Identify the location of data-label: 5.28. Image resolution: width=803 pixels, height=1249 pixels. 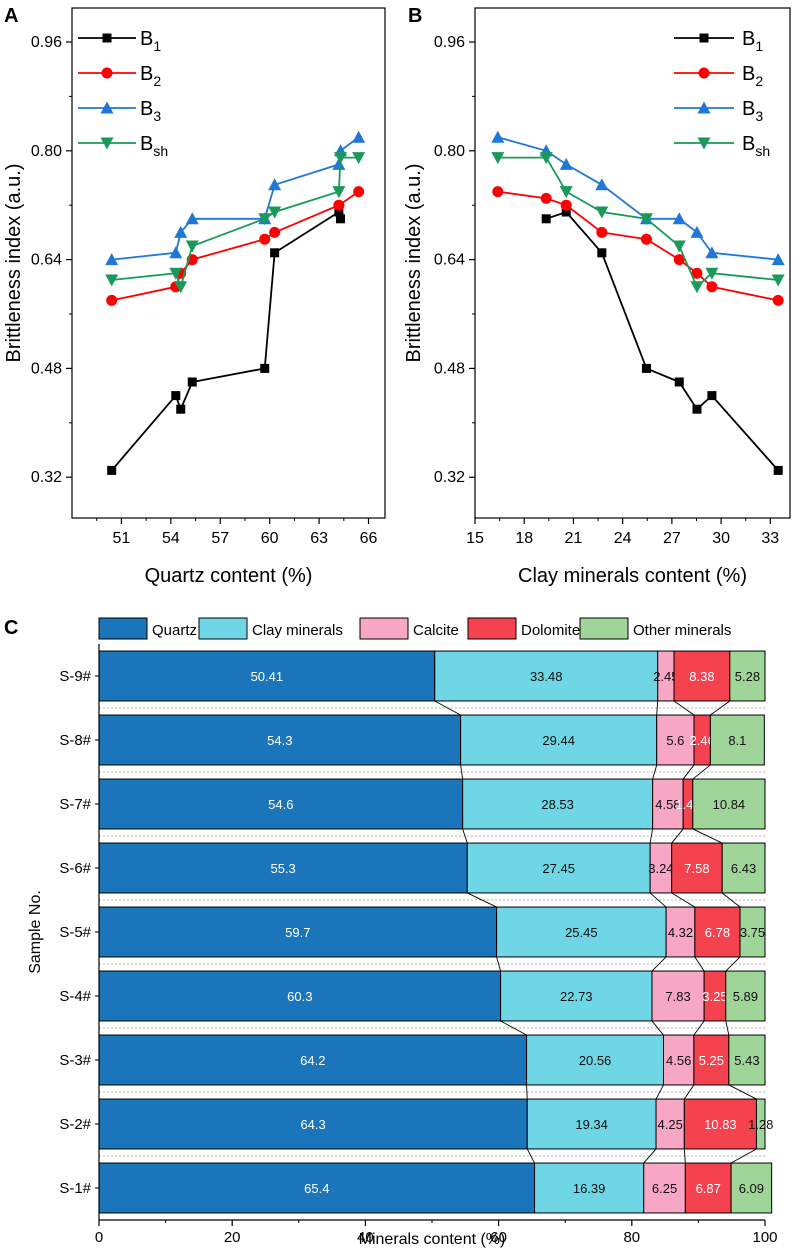
(747, 676).